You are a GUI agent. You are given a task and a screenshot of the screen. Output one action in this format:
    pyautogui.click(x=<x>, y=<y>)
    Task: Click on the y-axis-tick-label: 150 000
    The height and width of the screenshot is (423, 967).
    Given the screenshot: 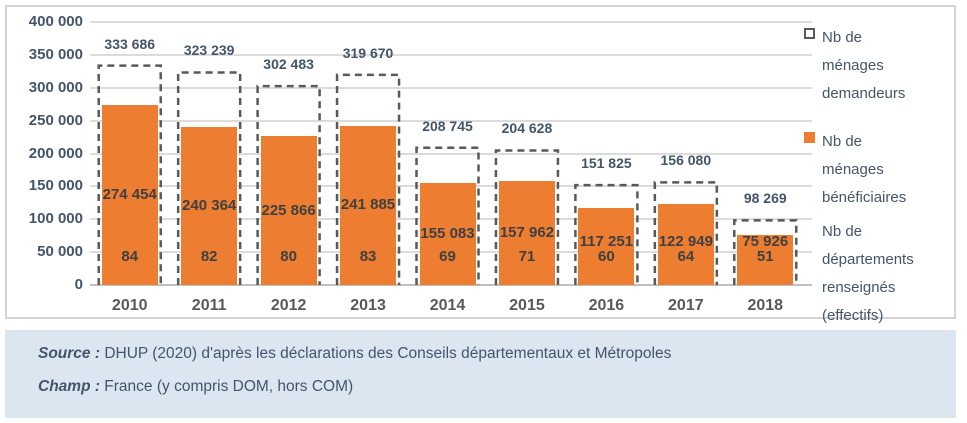 What is the action you would take?
    pyautogui.click(x=55, y=186)
    